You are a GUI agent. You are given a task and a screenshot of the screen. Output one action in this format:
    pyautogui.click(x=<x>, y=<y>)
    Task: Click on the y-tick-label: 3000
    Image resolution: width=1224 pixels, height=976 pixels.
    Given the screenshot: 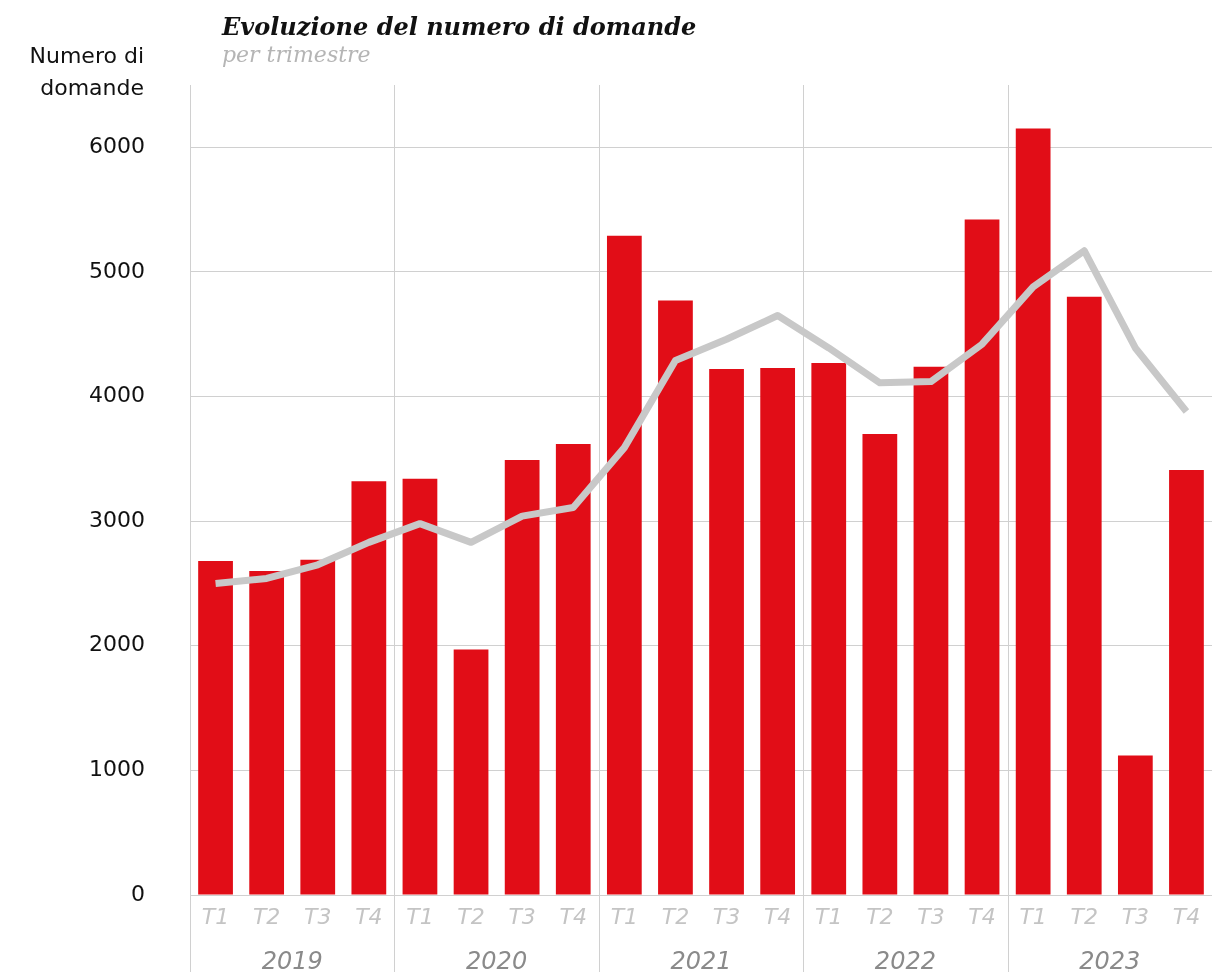 What is the action you would take?
    pyautogui.click(x=117, y=519)
    